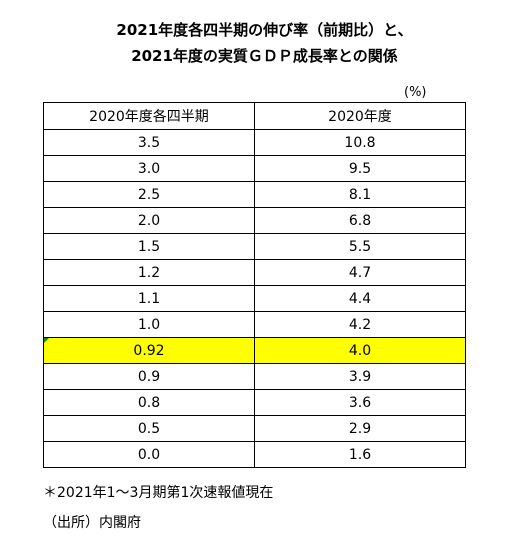 The width and height of the screenshot is (529, 541). I want to click on column-header-quarter: 2020年度各四半期, so click(149, 116).